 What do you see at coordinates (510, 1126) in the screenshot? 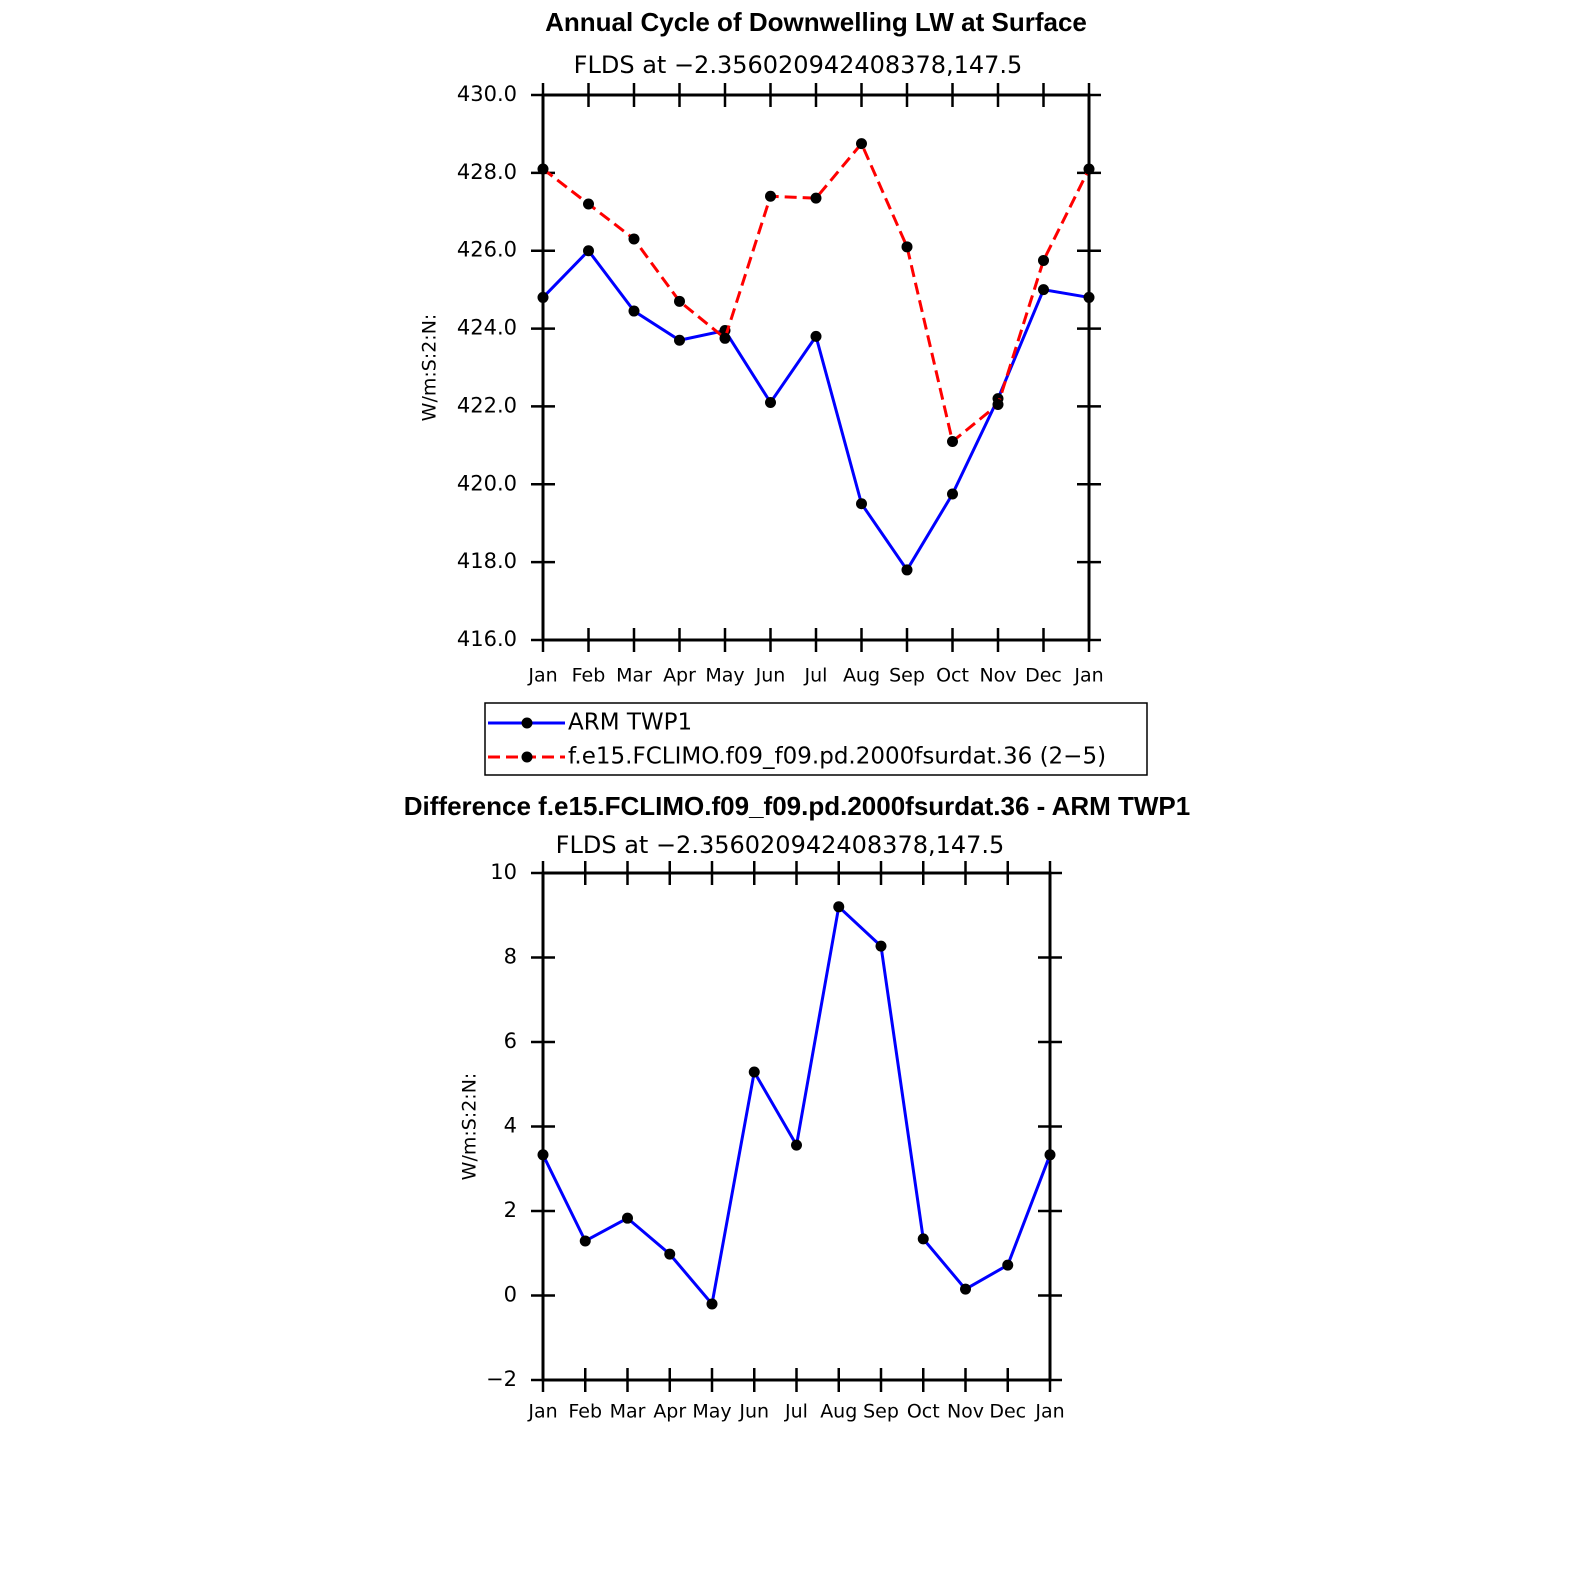
I see `y-tick-label: 4` at bounding box center [510, 1126].